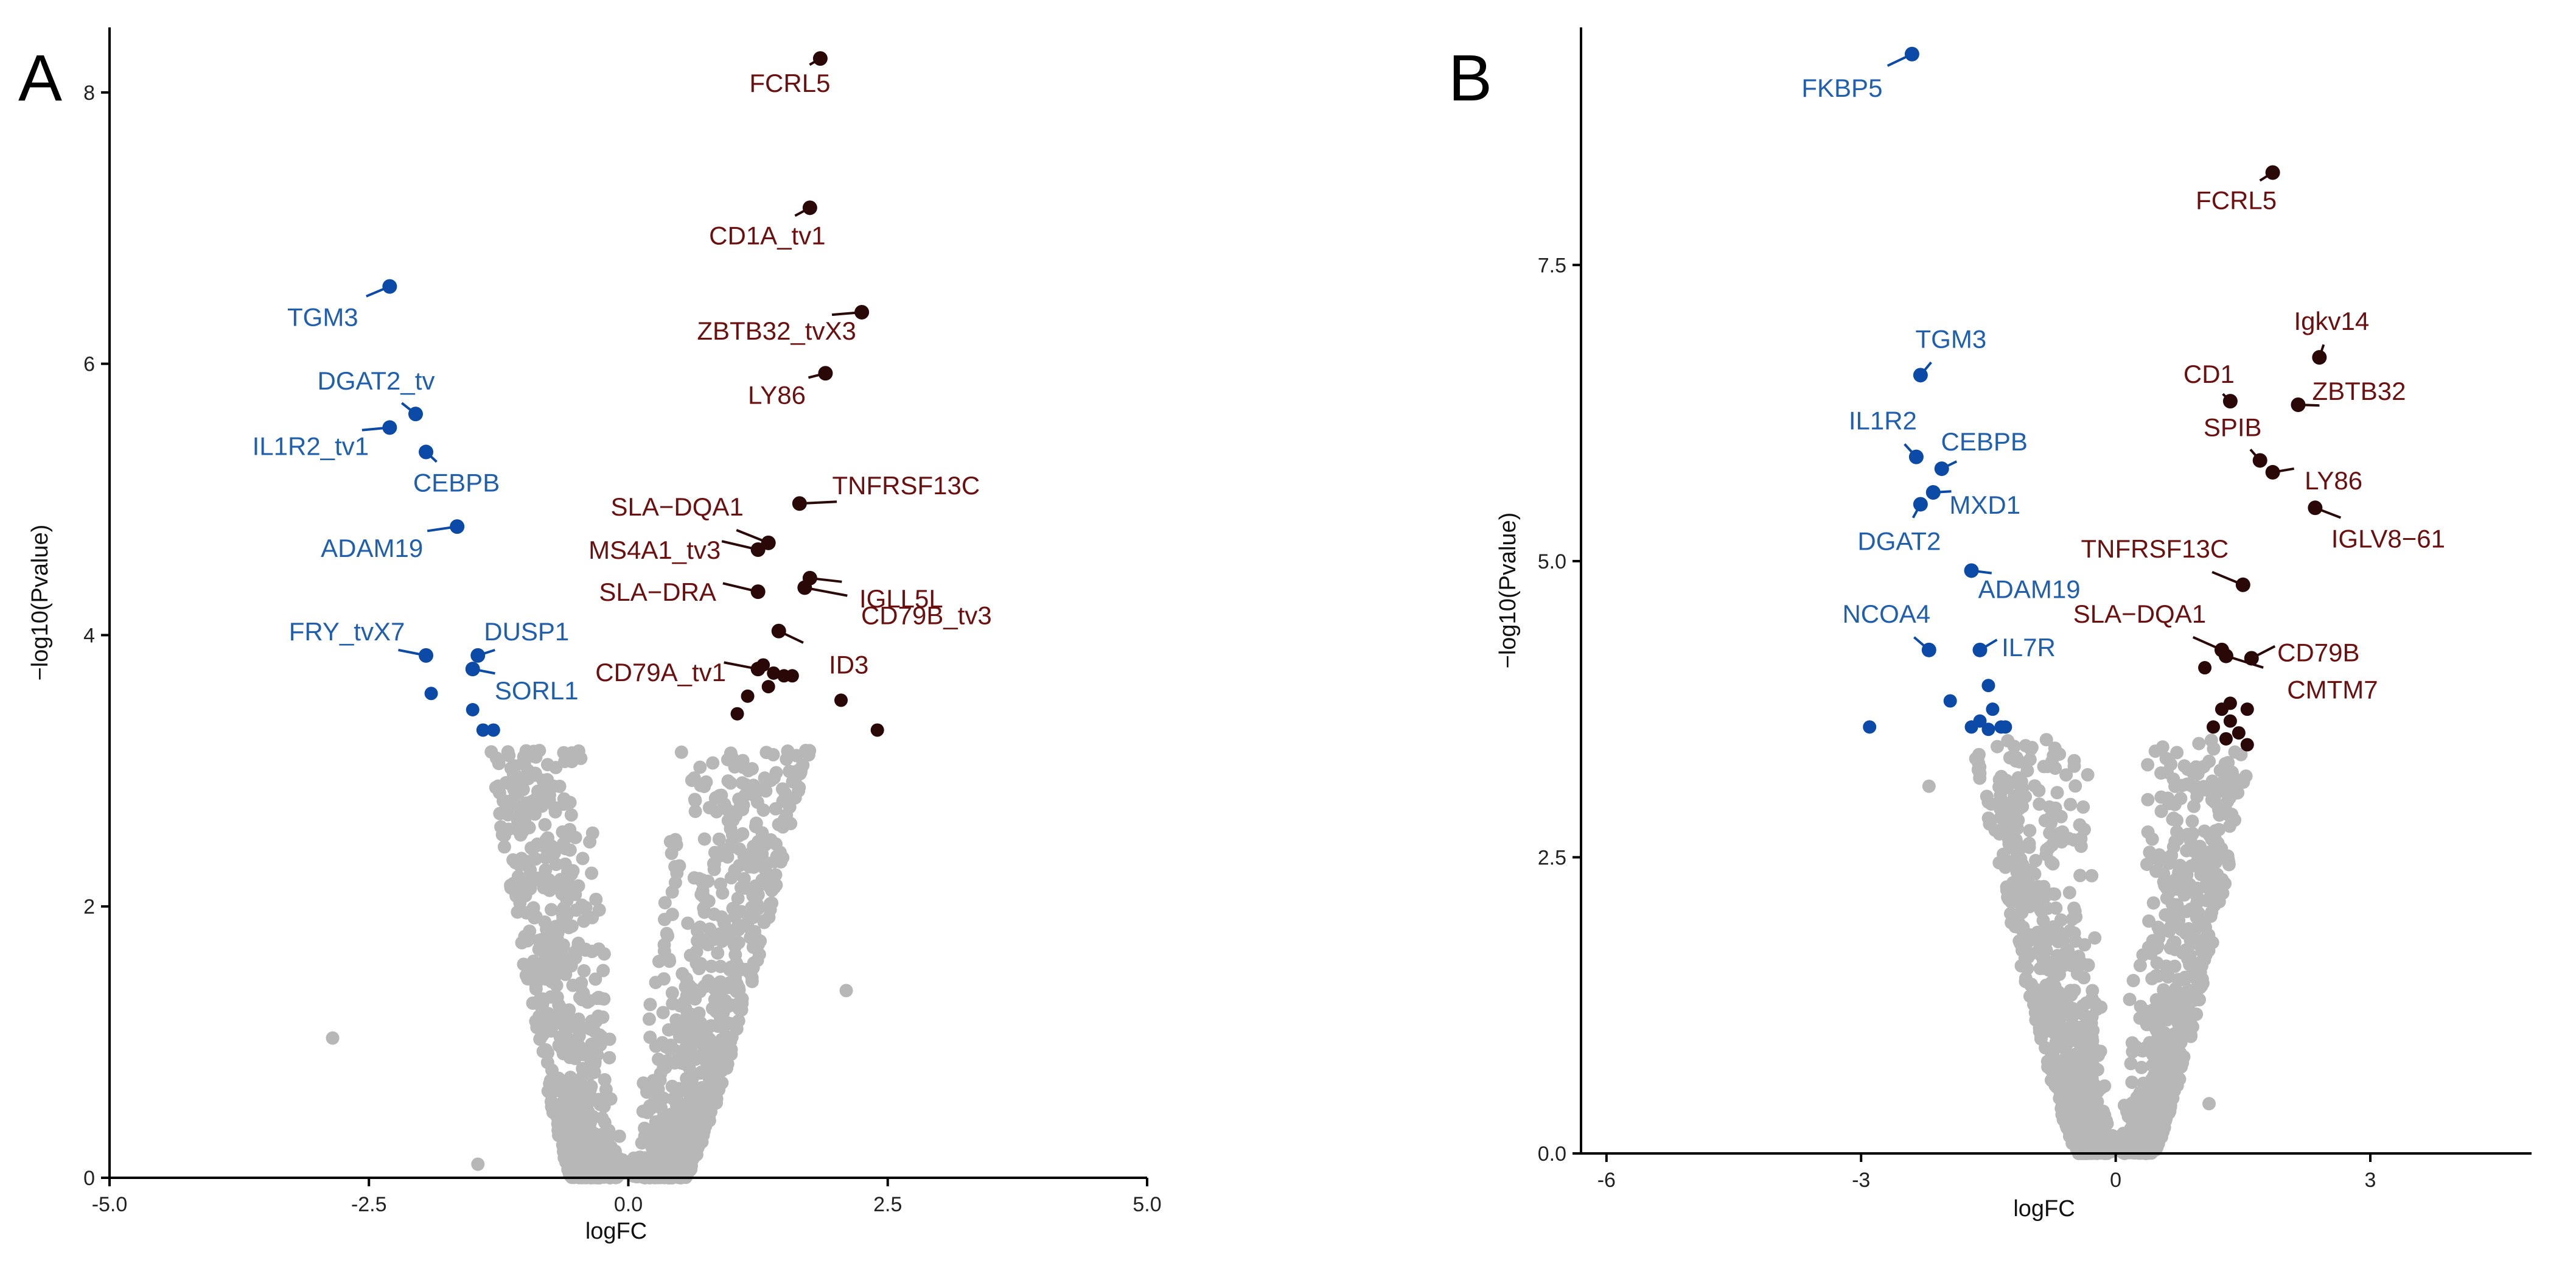  Describe the element at coordinates (1552, 561) in the screenshot. I see `y-tick-label: 5.0` at that location.